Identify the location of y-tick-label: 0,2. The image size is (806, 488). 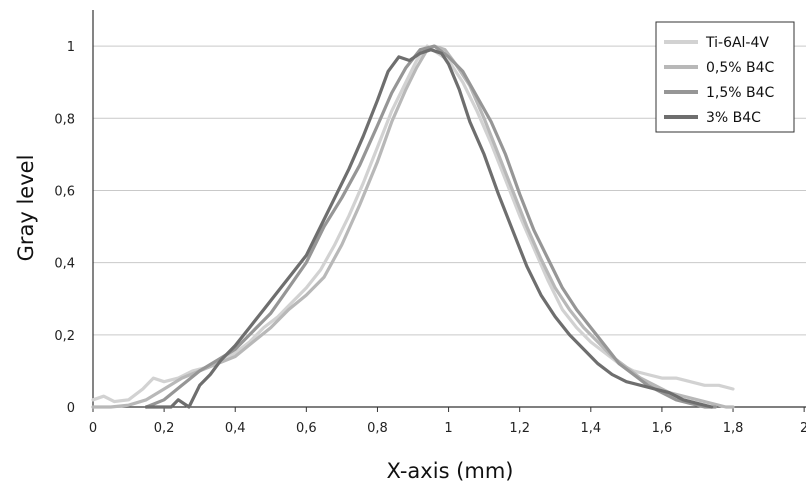
(64, 336).